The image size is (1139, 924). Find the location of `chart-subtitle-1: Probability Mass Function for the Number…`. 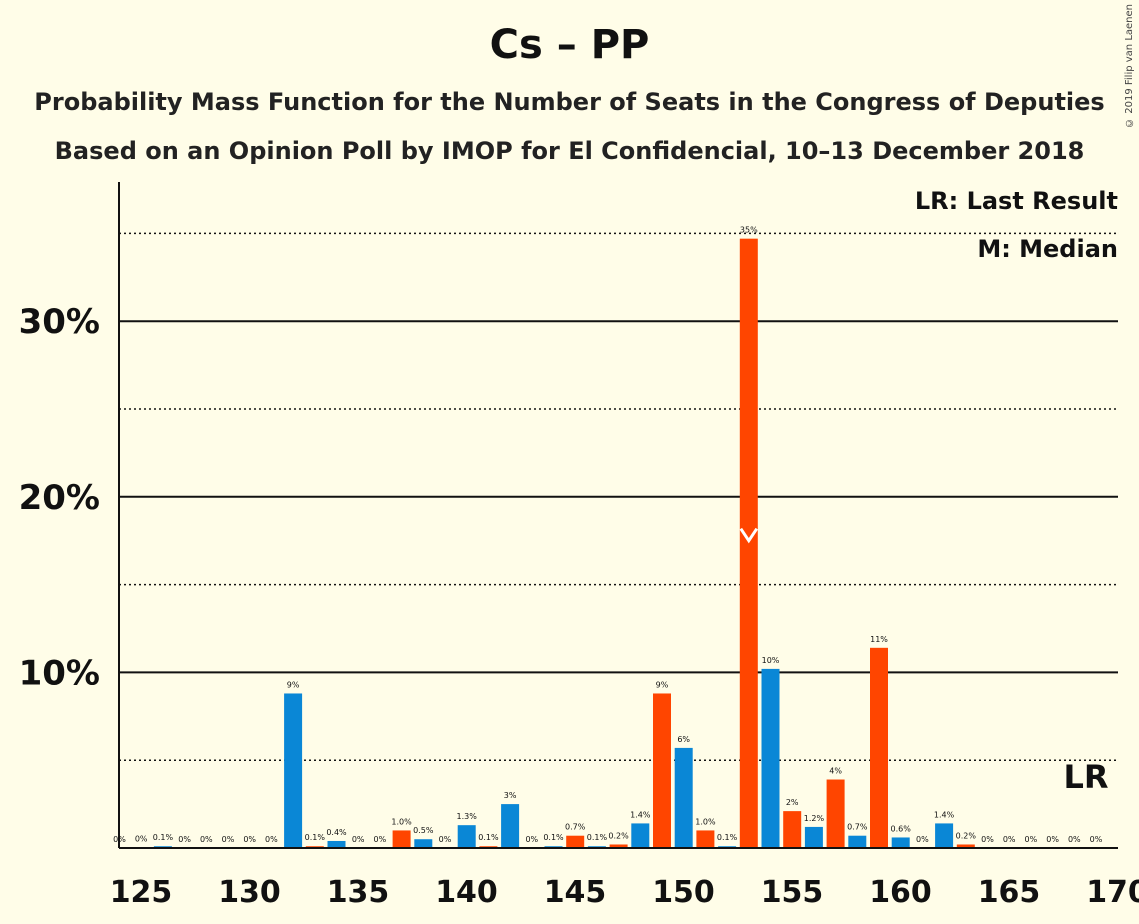

chart-subtitle-1: Probability Mass Function for the Number… is located at coordinates (569, 102).